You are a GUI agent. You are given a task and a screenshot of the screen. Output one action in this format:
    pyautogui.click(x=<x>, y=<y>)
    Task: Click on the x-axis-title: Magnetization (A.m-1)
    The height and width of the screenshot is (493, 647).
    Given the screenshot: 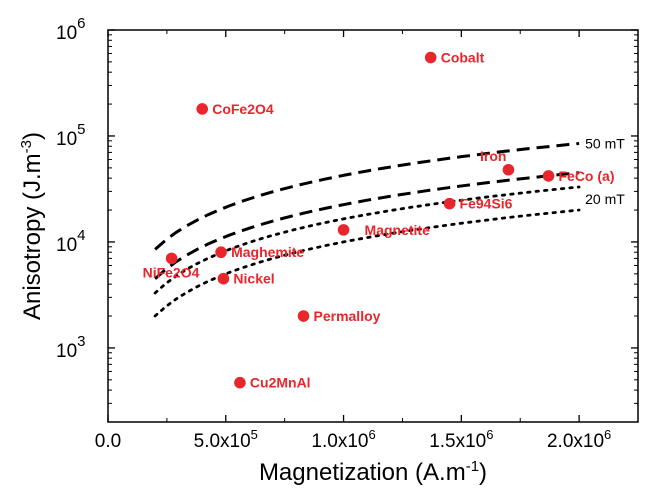 What is the action you would take?
    pyautogui.click(x=373, y=472)
    